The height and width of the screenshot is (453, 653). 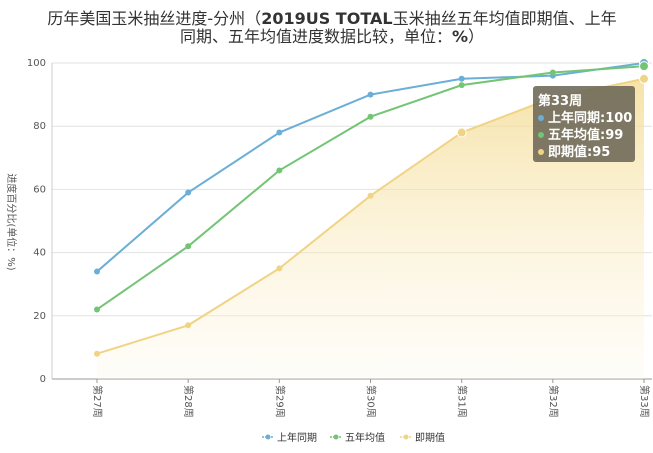 I want to click on legend-label: 即期值, so click(x=430, y=437).